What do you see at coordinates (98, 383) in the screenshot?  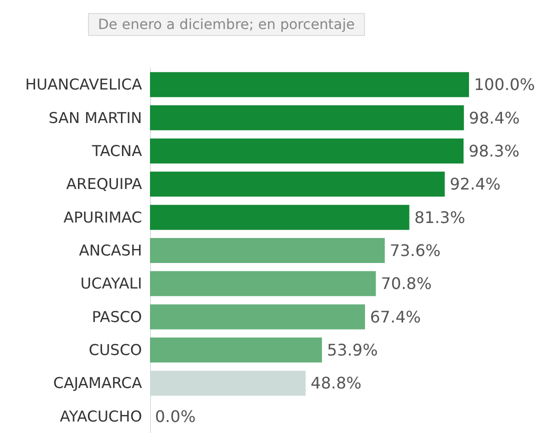 I see `y-tick-label: CAJAMARCA` at bounding box center [98, 383].